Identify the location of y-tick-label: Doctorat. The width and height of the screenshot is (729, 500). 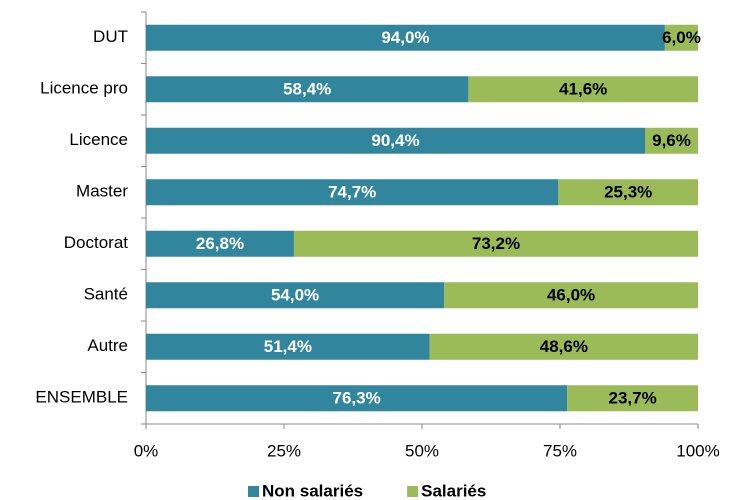
(96, 242).